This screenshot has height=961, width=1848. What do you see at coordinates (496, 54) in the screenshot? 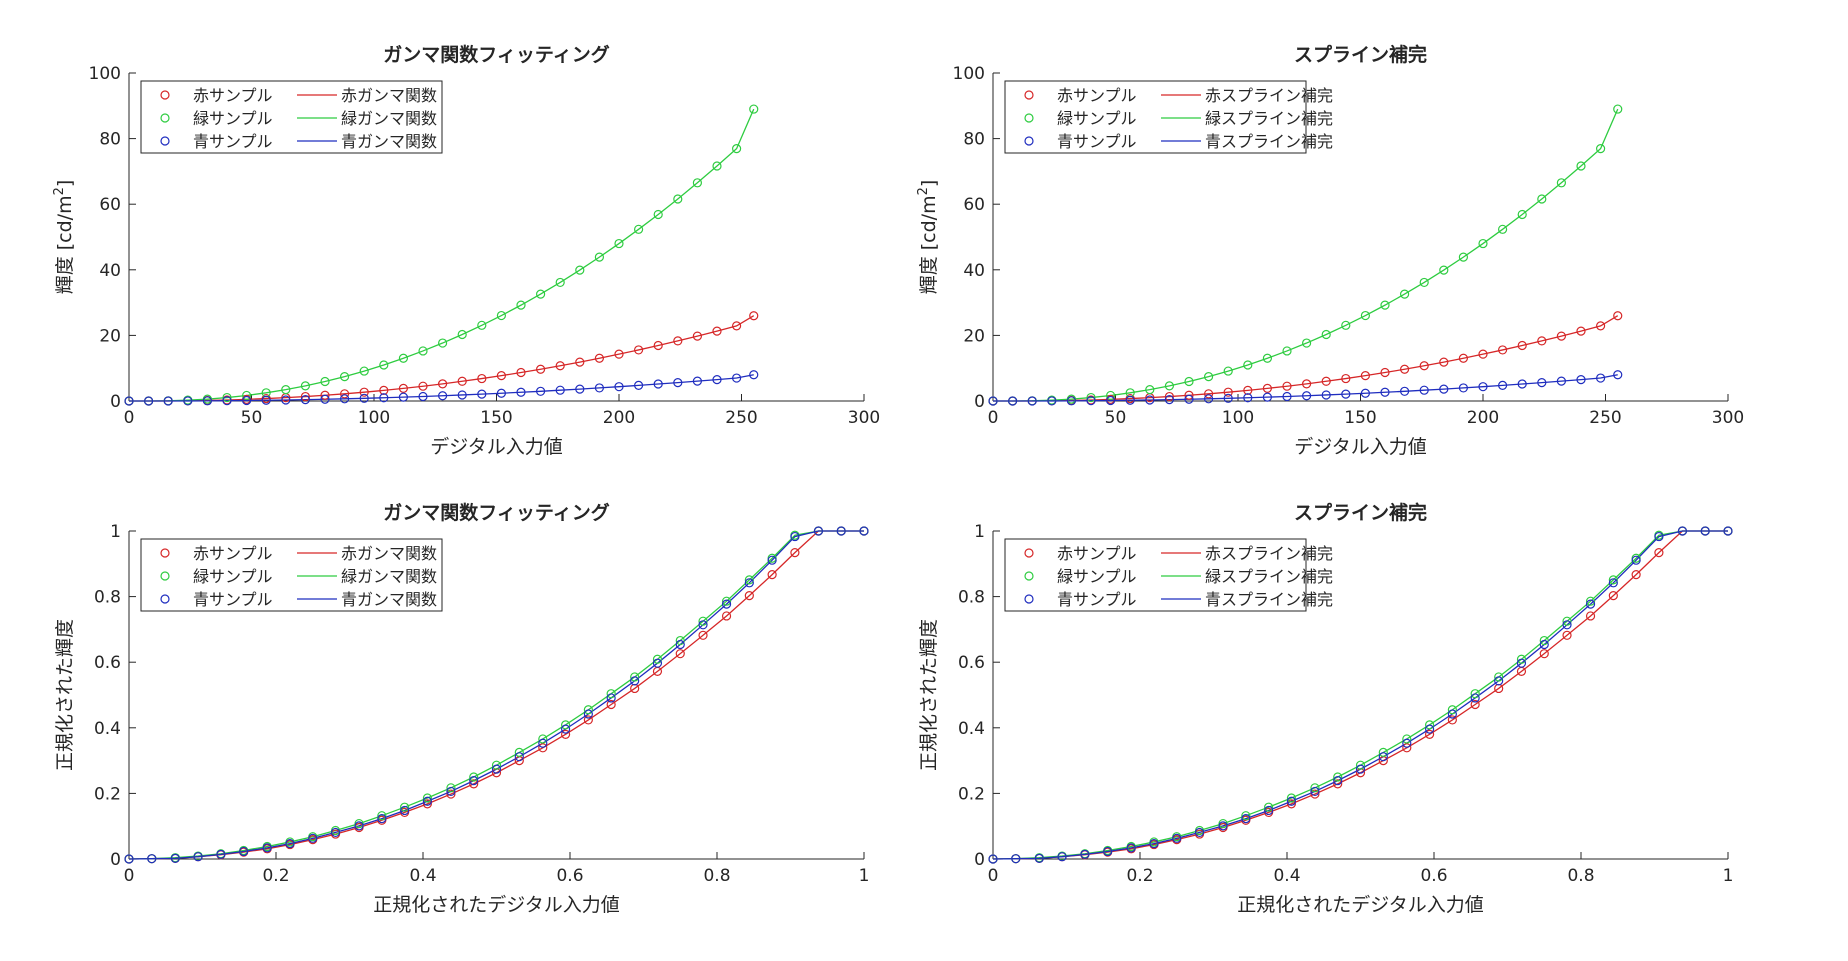
I see `chart-title: ガンマ関数フィッティング` at bounding box center [496, 54].